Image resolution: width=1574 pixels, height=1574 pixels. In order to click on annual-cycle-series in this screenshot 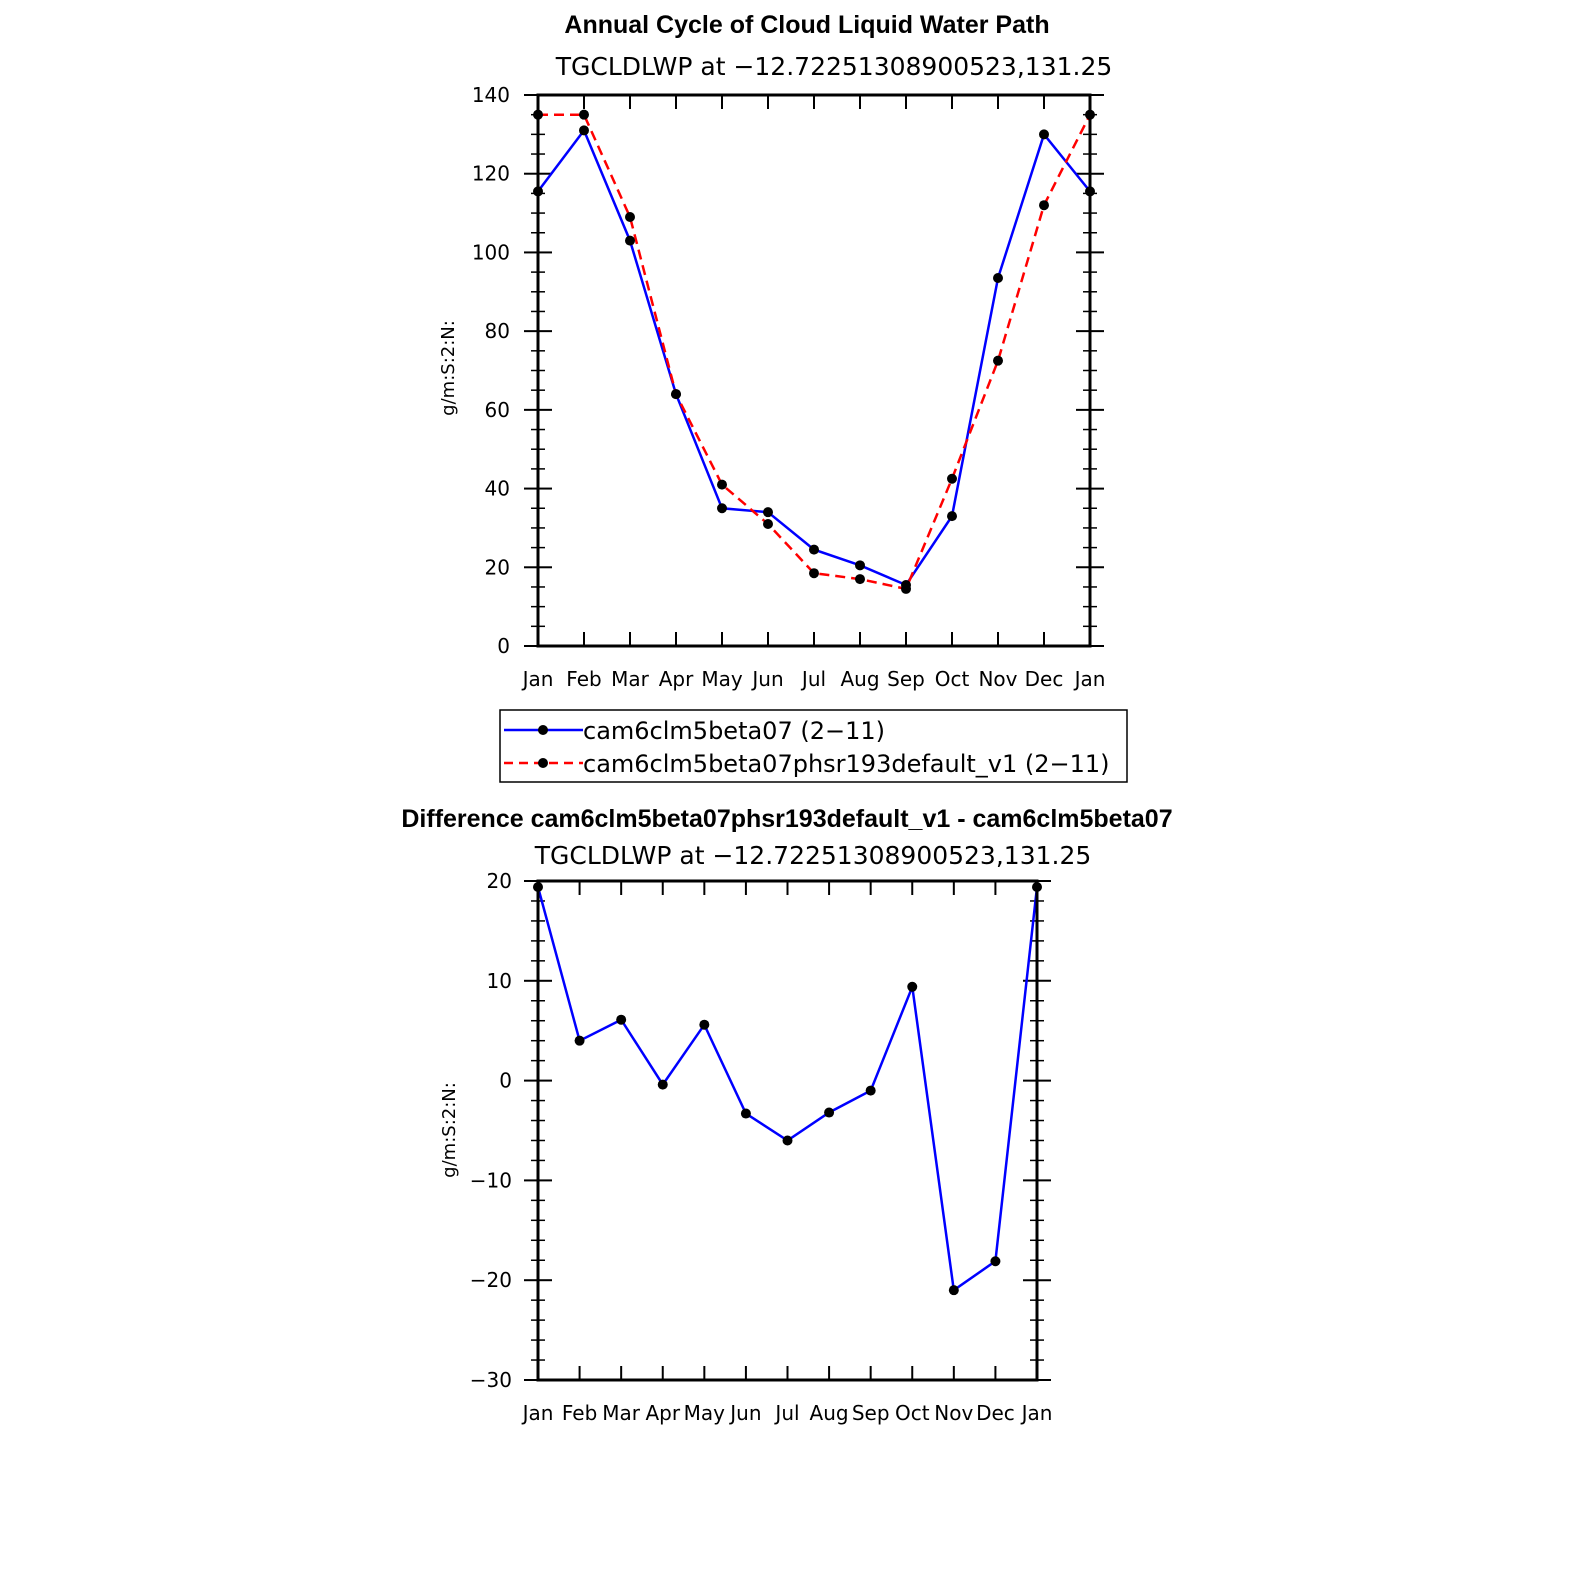, I will do `click(814, 351)`.